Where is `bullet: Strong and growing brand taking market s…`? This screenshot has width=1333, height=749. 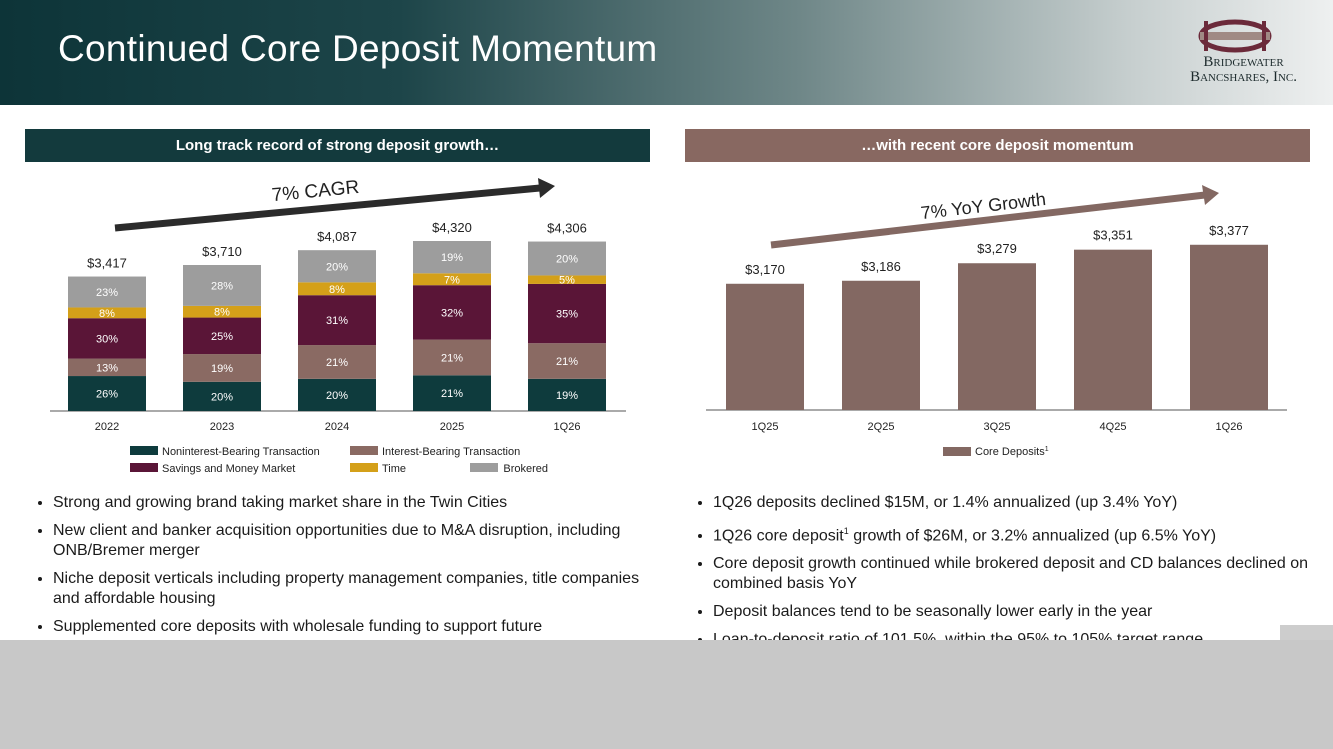 bullet: Strong and growing brand taking market s… is located at coordinates (358, 503).